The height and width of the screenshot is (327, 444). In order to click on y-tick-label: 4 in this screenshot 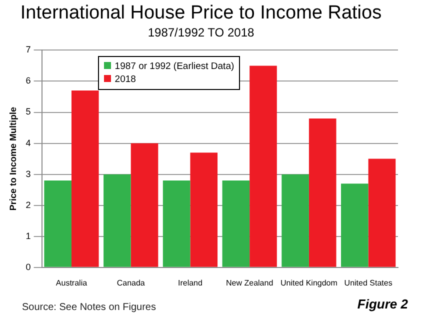, I will do `click(28, 143)`.